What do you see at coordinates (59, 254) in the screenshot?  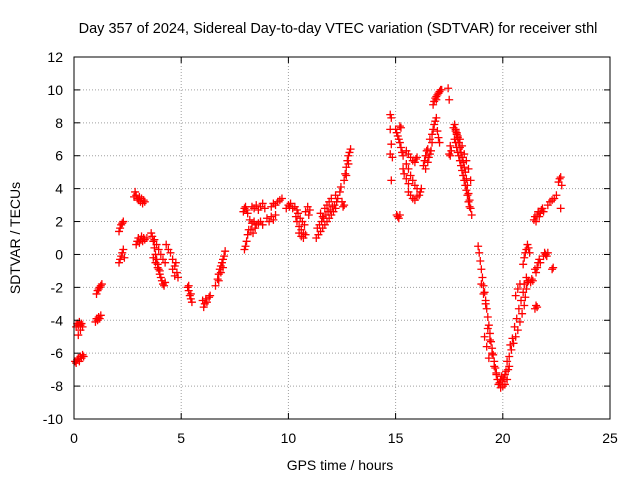 I see `y-tick-label: 0` at bounding box center [59, 254].